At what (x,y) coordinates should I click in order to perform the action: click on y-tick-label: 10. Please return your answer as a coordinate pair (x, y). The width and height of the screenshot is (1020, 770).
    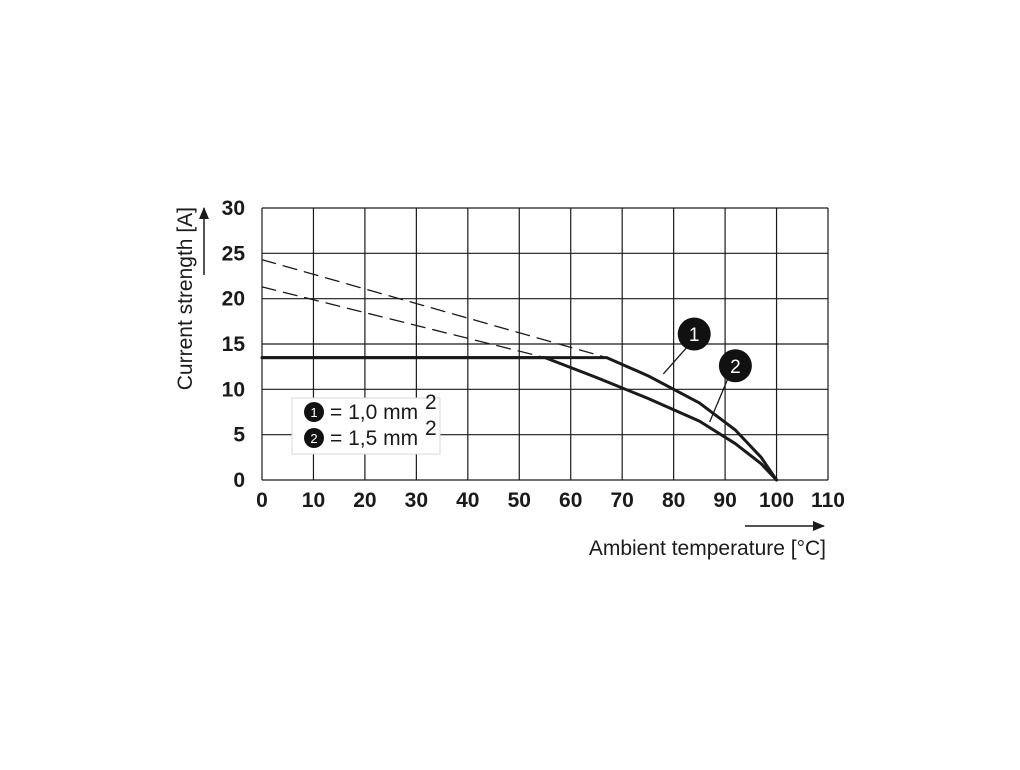
    Looking at the image, I should click on (233, 389).